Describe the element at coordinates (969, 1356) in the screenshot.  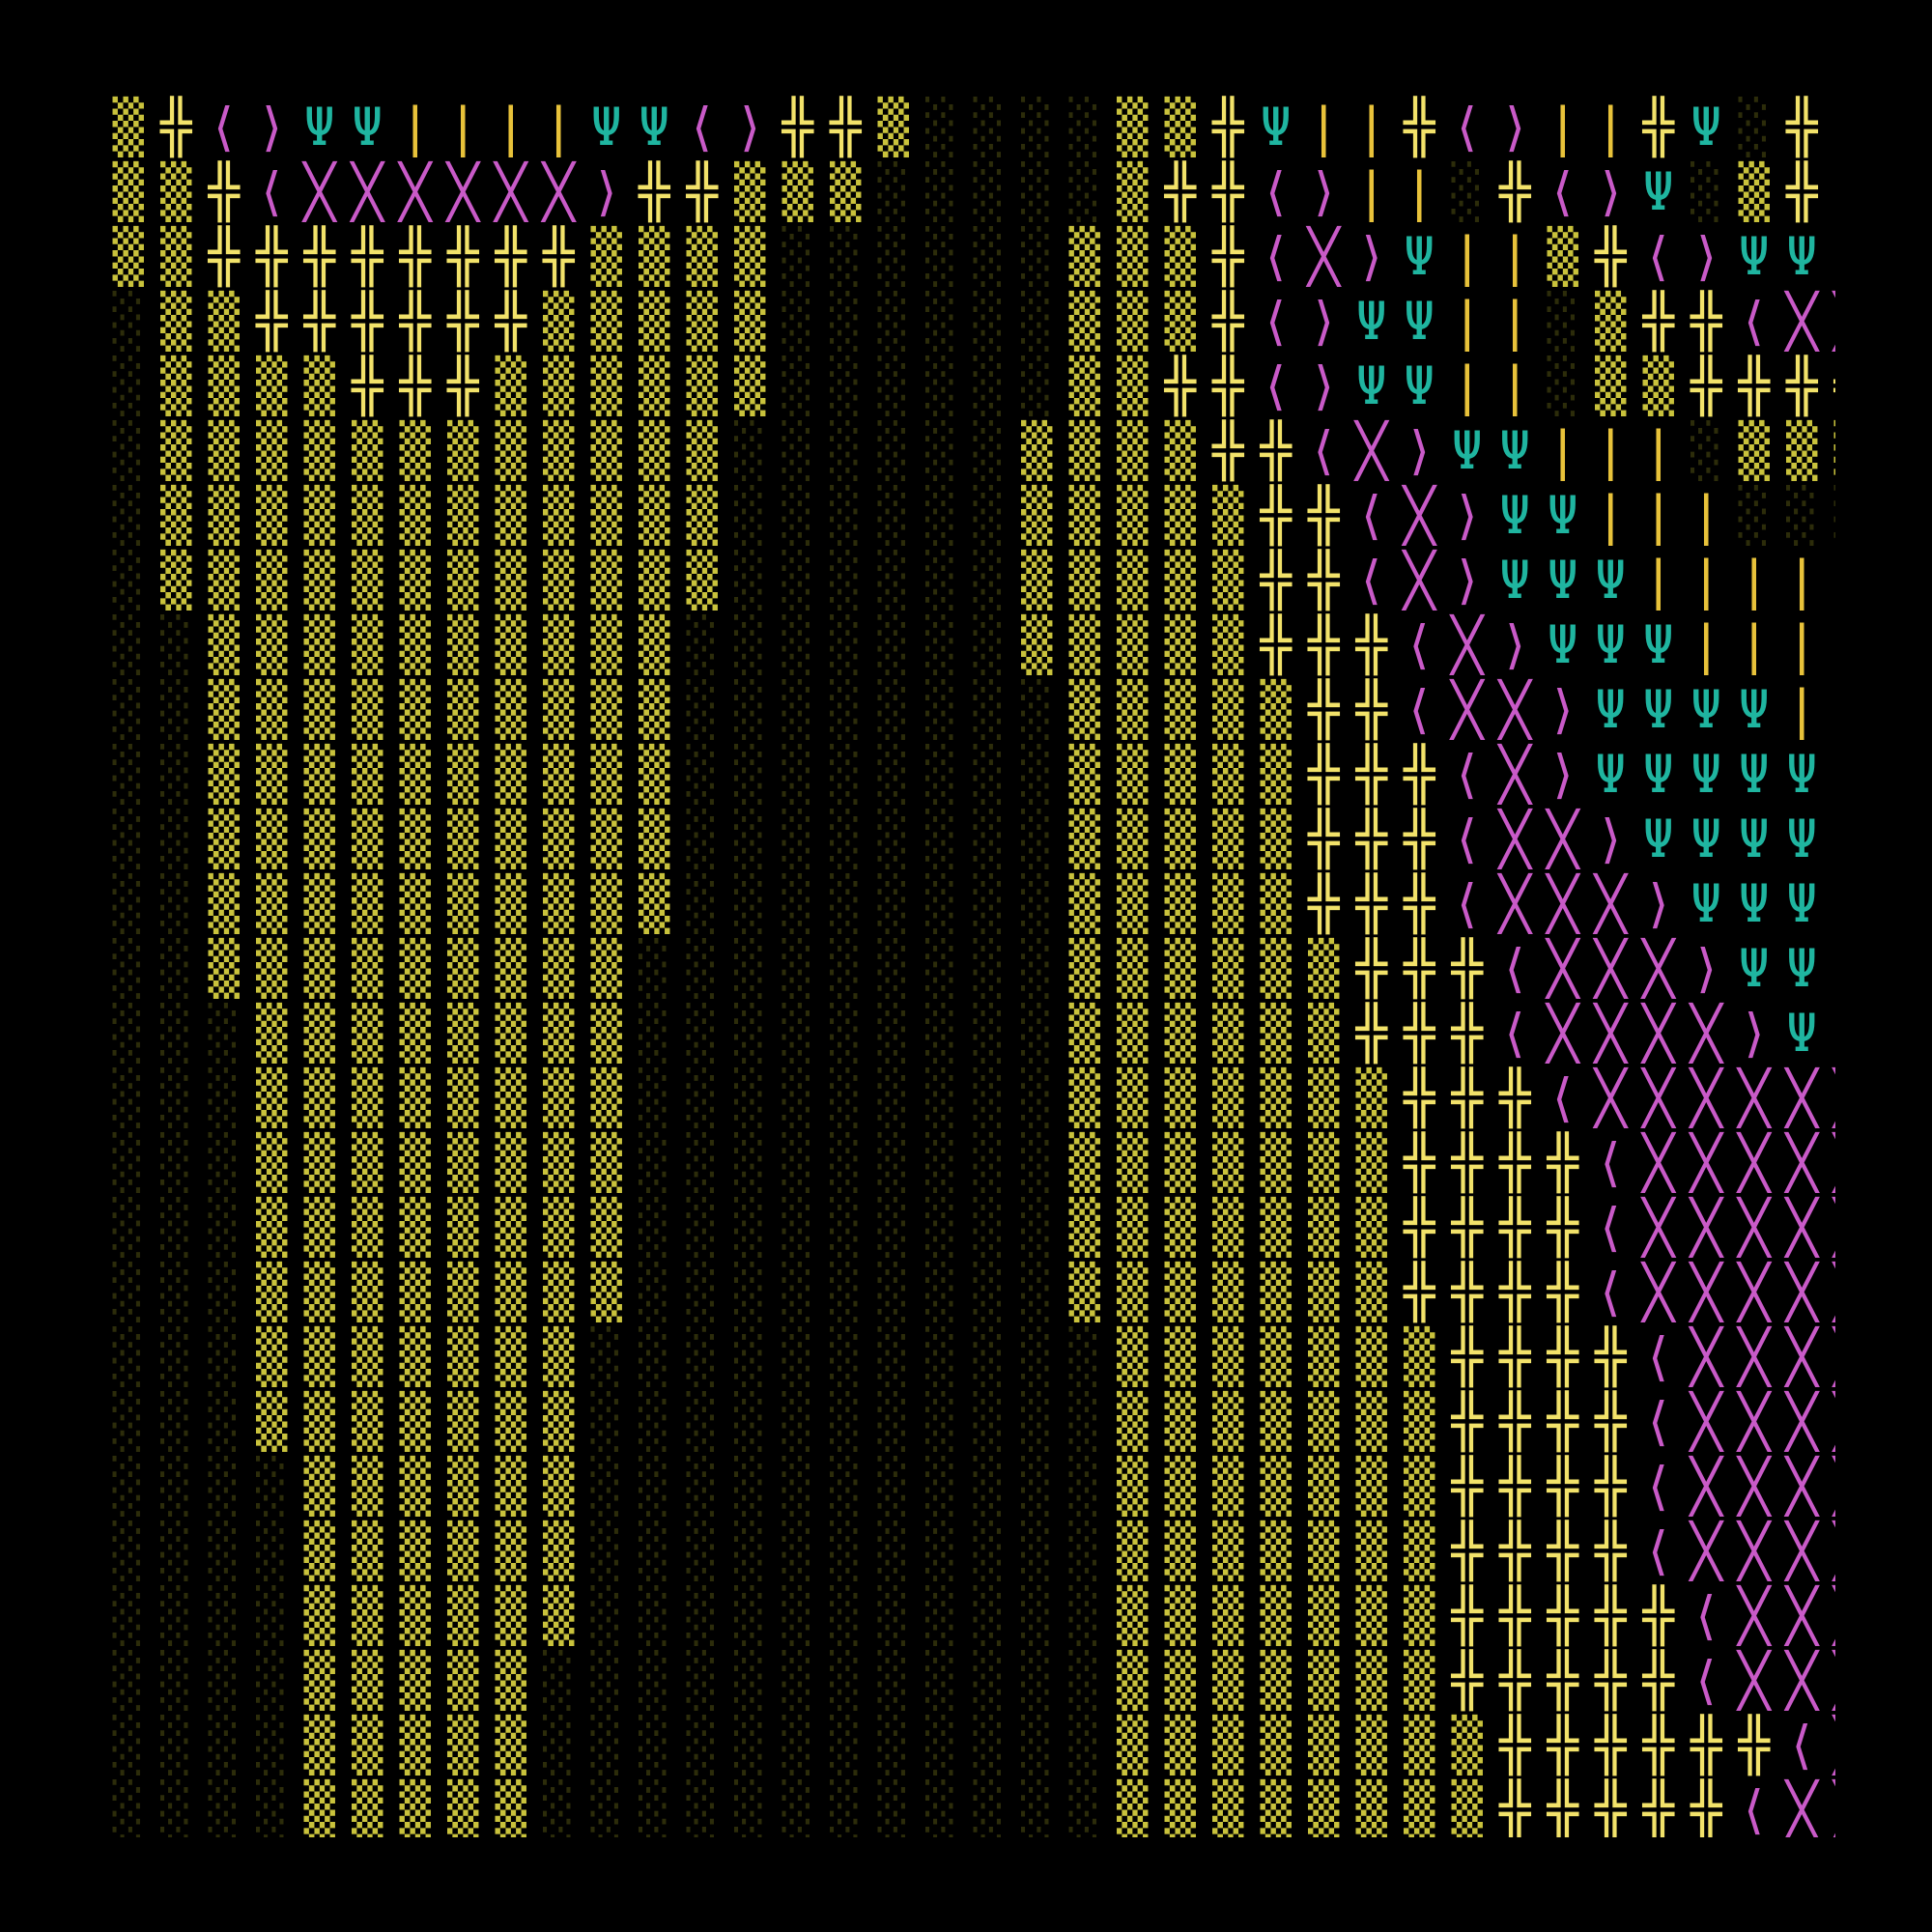
I see `glyph-row: ░░░▒▒▒▒▒▒▒░░░░░░░░░░░▒▒▒▒▒▒▒╬╬╬╬⟨╳╳╳╳╳╳` at that location.